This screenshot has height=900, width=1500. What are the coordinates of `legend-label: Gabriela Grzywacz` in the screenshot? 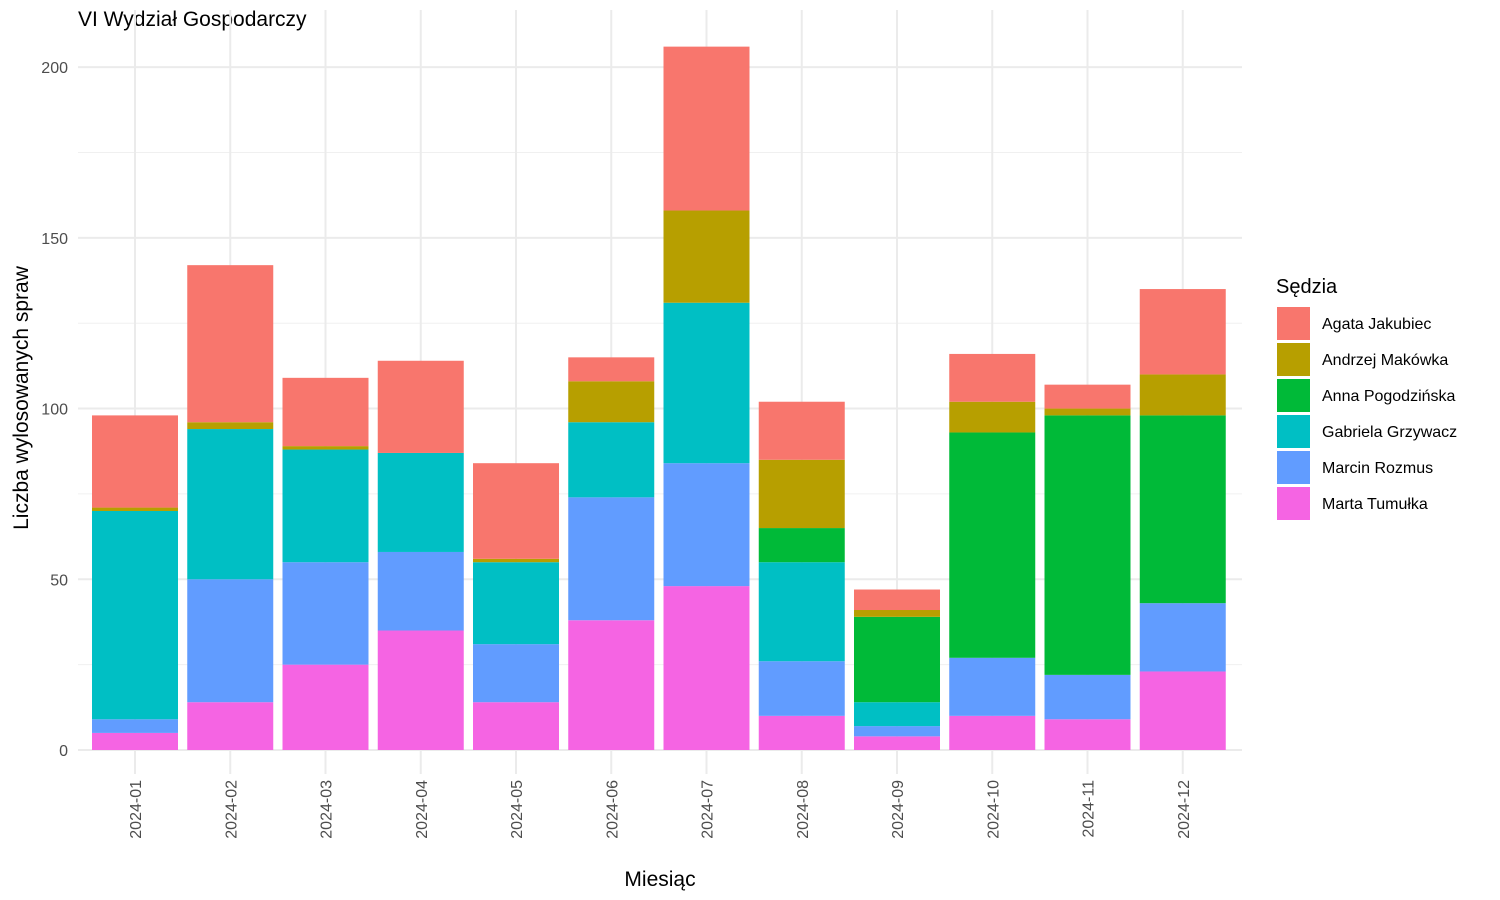 It's located at (1389, 432).